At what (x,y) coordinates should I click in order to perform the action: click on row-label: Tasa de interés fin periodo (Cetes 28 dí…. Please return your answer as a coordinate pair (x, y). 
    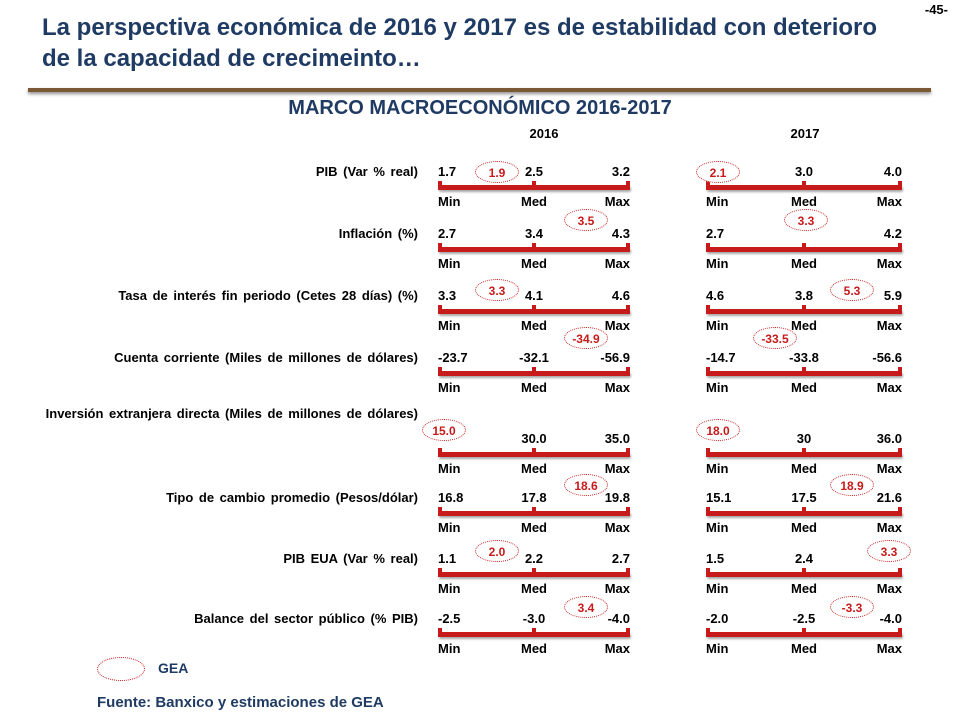
    Looking at the image, I should click on (268, 295).